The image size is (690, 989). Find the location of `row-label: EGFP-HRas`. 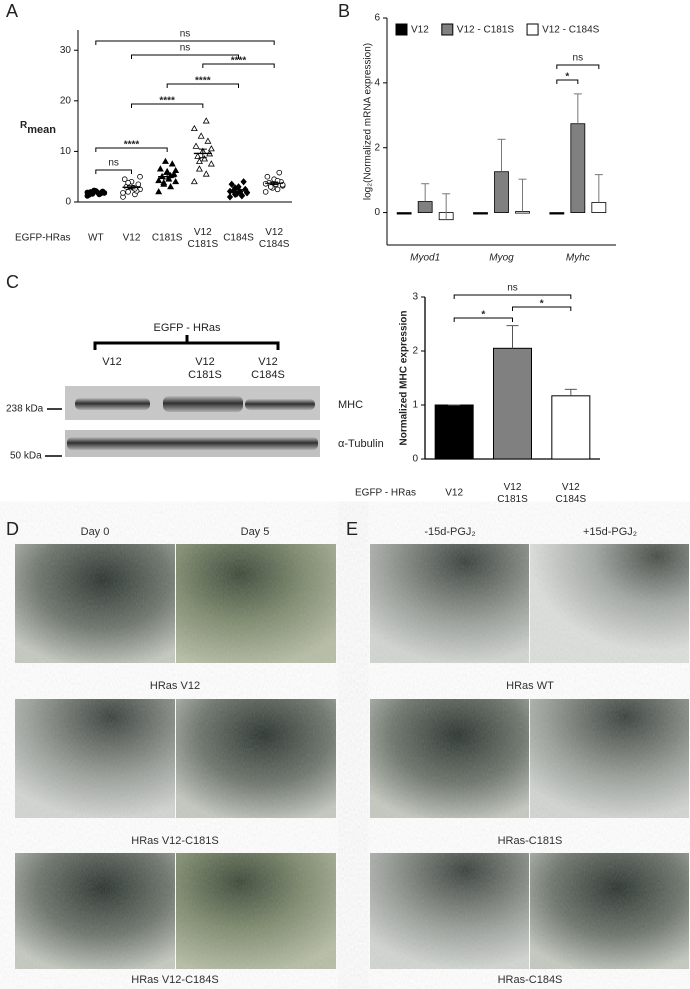

row-label: EGFP-HRas is located at coordinates (43, 238).